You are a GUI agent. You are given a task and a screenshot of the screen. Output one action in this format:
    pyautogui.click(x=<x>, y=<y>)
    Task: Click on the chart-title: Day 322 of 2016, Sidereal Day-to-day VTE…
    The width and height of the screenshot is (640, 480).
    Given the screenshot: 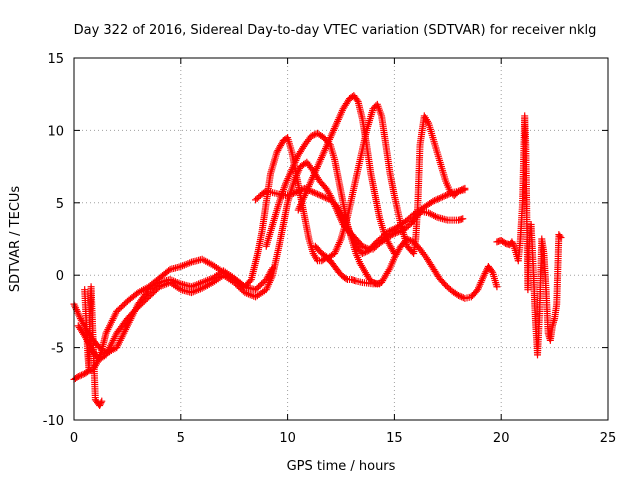 What is the action you would take?
    pyautogui.click(x=335, y=30)
    